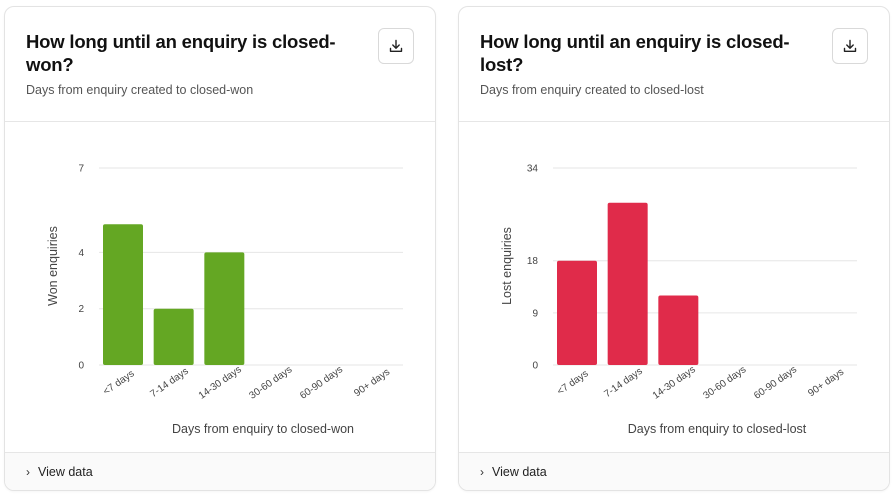 The height and width of the screenshot is (496, 895). Describe the element at coordinates (140, 90) in the screenshot. I see `card-subtitle: Days from enquiry created to closed-won` at that location.